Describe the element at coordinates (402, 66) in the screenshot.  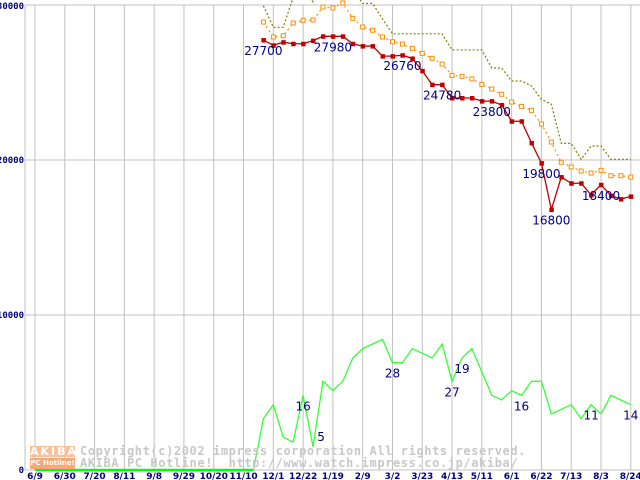
I see `data-label: 26760` at that location.